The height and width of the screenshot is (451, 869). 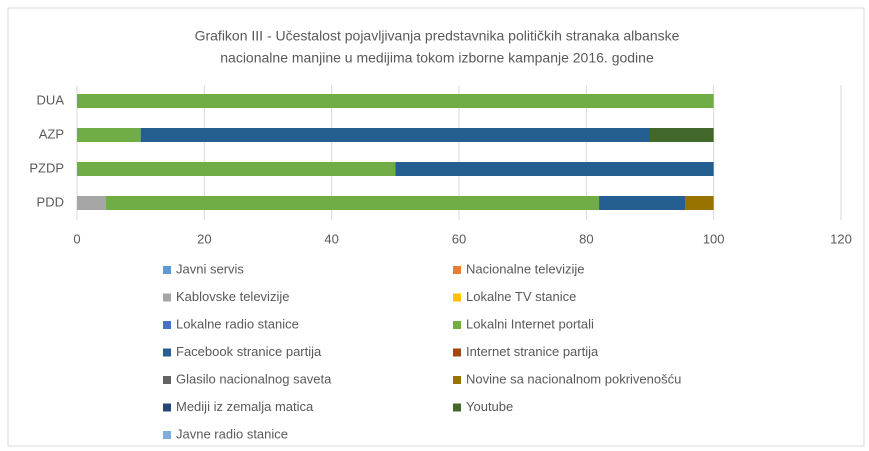 I want to click on legend-label: Lokalne radio stanice, so click(x=237, y=323).